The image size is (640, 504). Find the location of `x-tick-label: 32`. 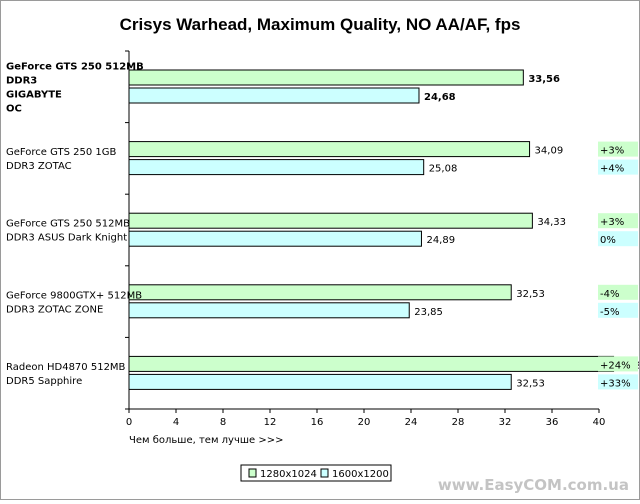

x-tick-label: 32 is located at coordinates (505, 422).